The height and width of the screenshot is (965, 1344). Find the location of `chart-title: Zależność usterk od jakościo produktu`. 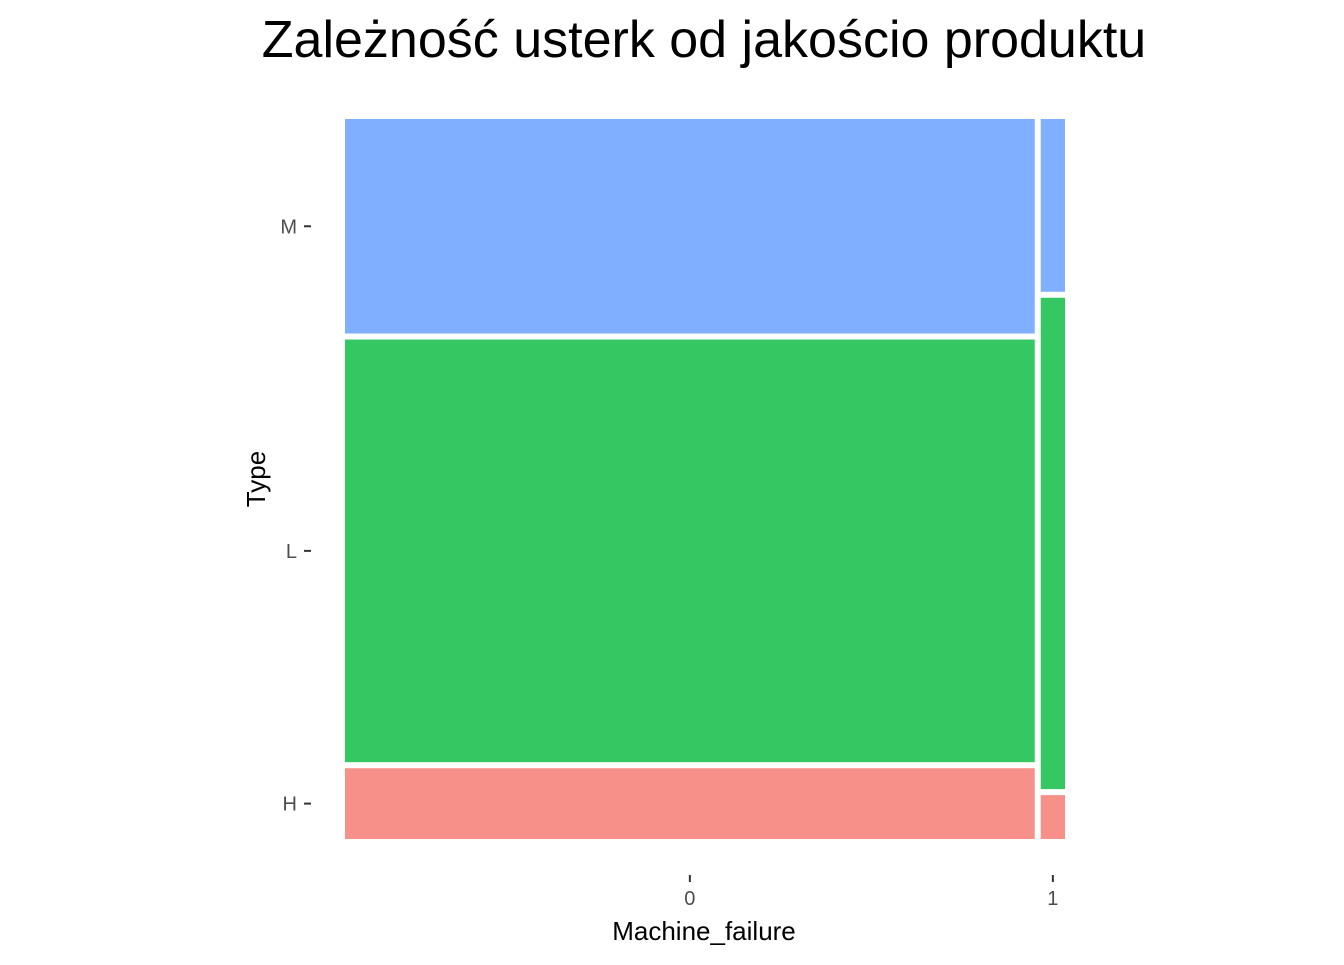

chart-title: Zależność usterk od jakościo produktu is located at coordinates (704, 40).